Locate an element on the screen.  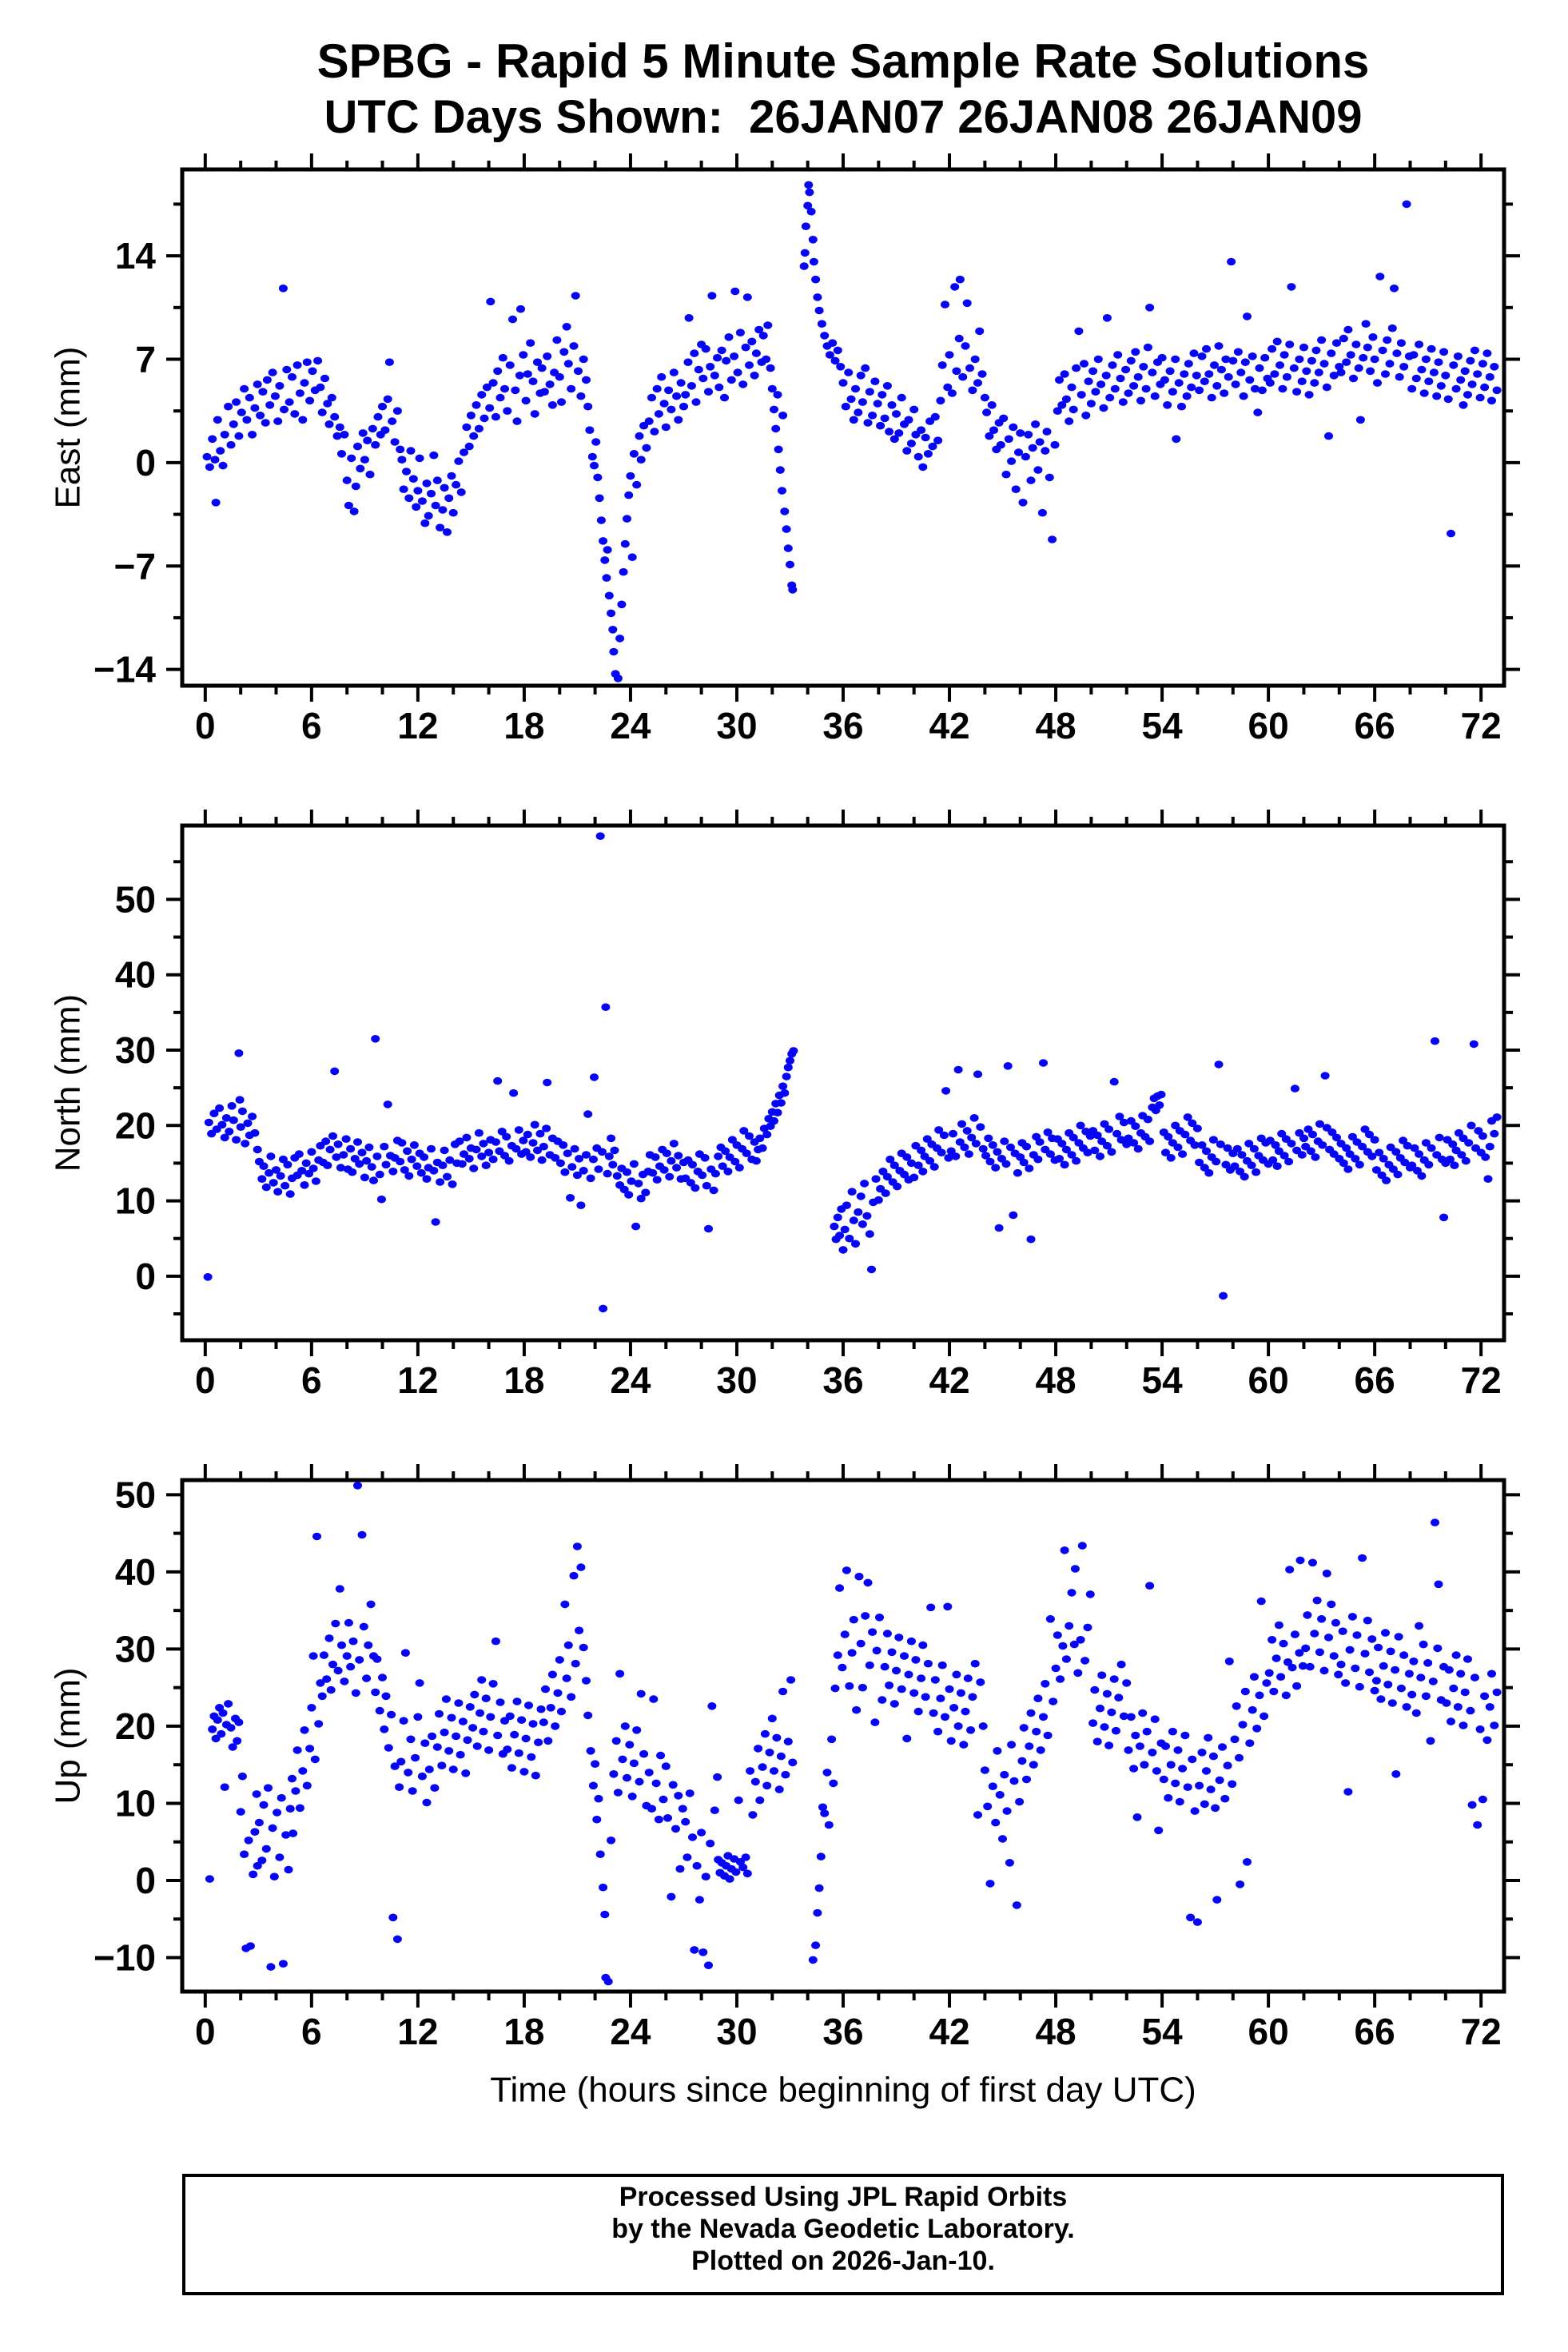
figure-title-line2: UTC Days Shown: 26JAN07 26JAN08 26JAN09 is located at coordinates (844, 117).